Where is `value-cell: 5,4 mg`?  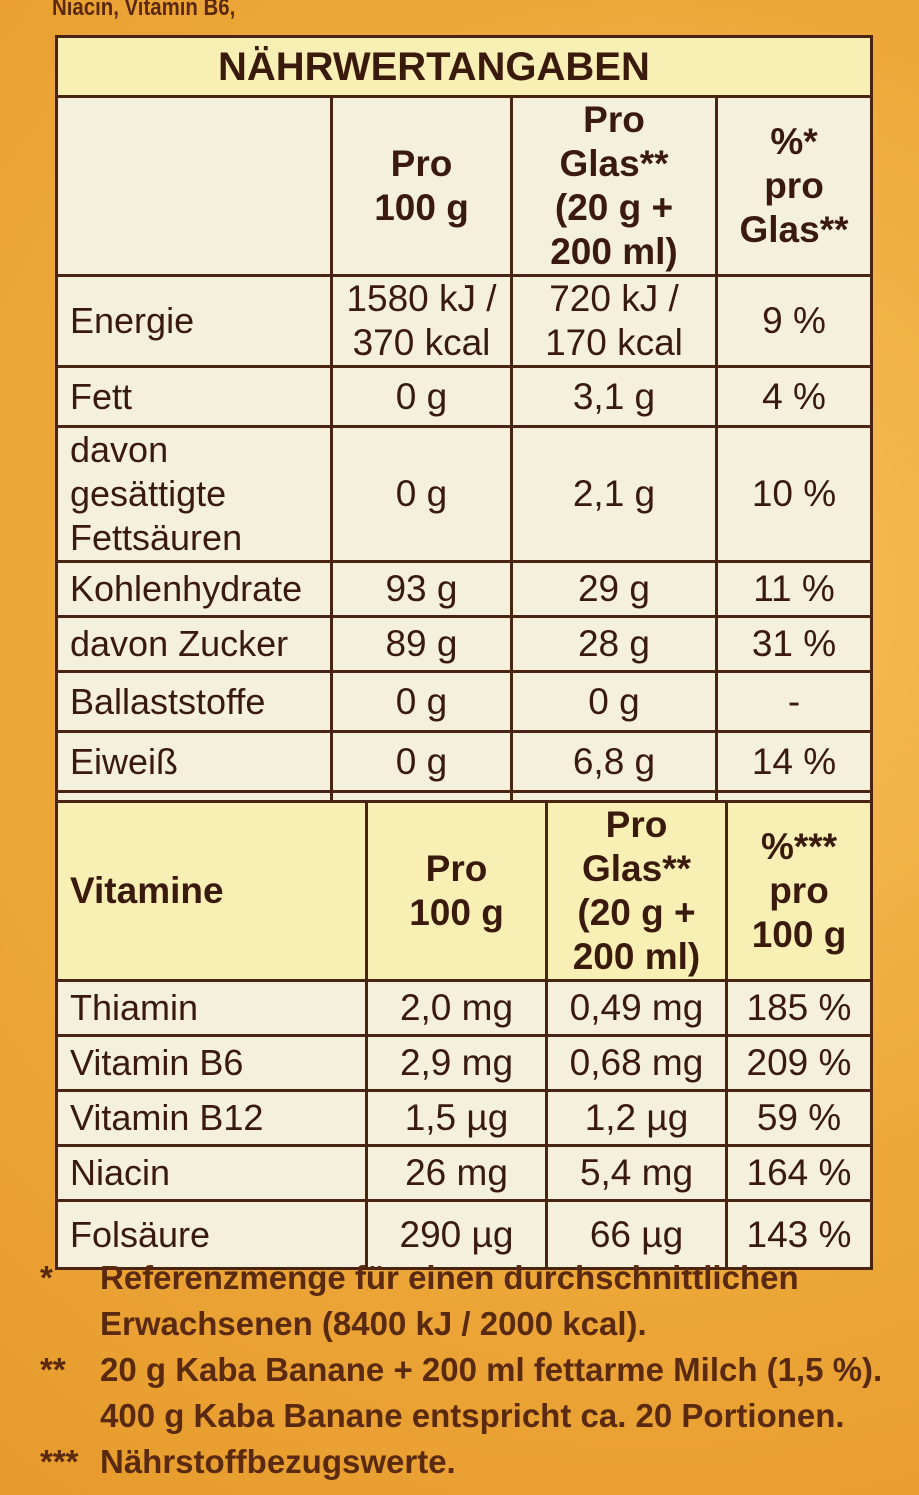 value-cell: 5,4 mg is located at coordinates (636, 1173).